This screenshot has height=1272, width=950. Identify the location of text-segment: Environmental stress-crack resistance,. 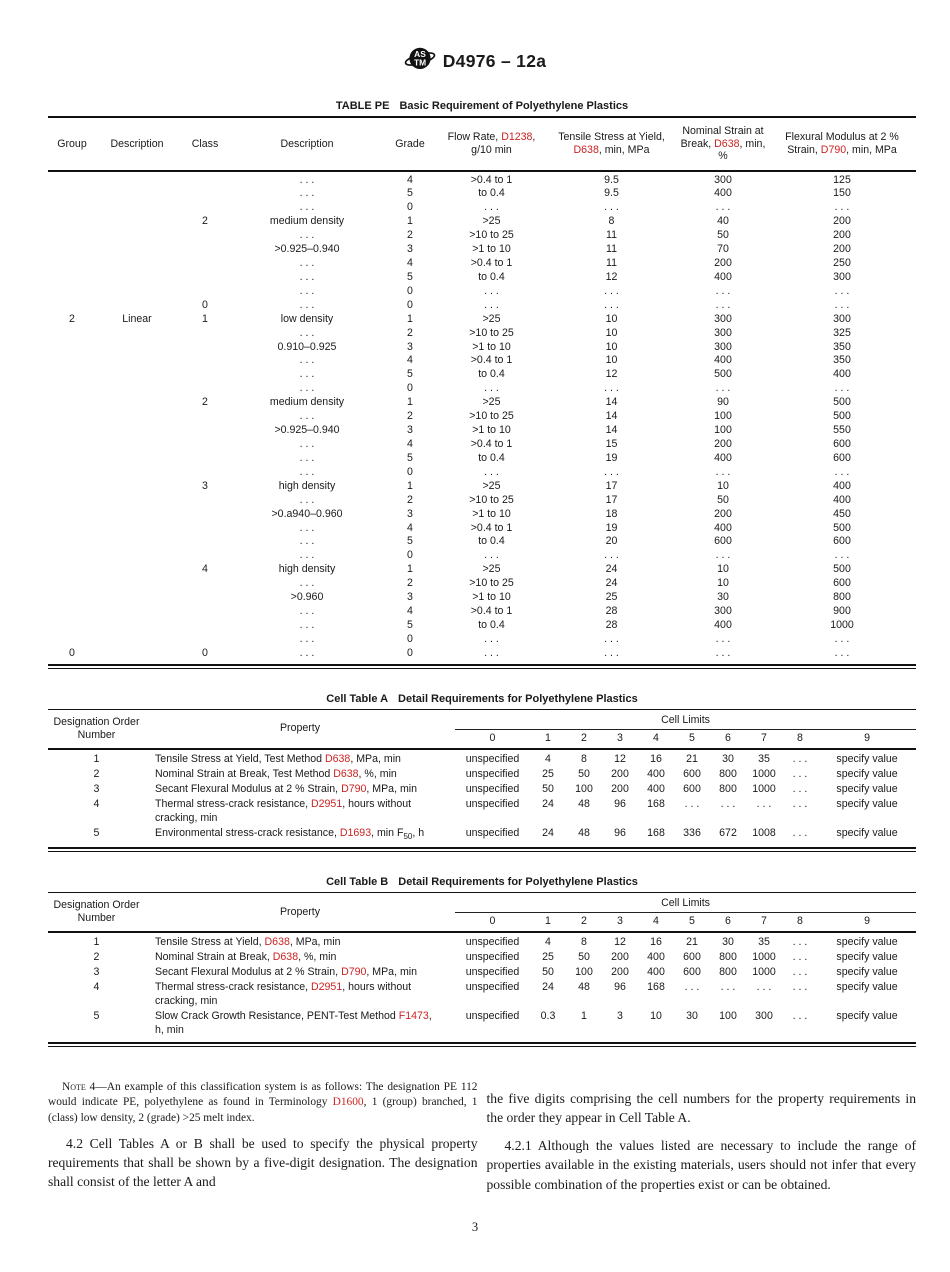
(247, 832).